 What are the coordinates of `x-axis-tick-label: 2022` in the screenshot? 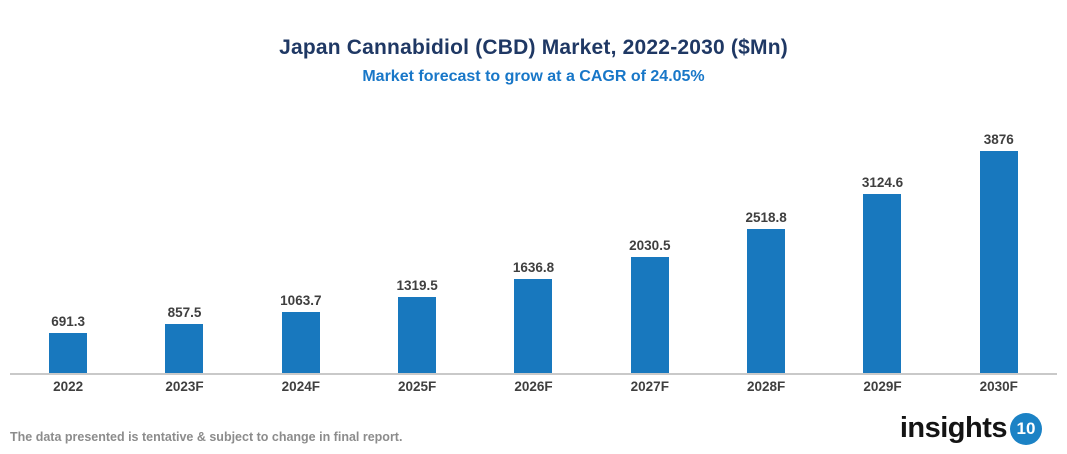 It's located at (68, 386).